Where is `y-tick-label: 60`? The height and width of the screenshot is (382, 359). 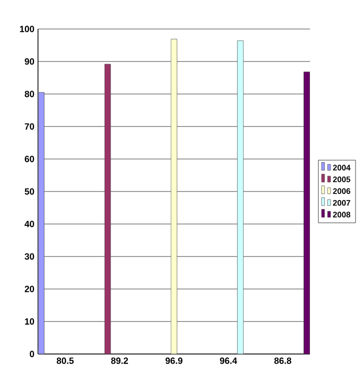 y-tick-label: 60 is located at coordinates (29, 159).